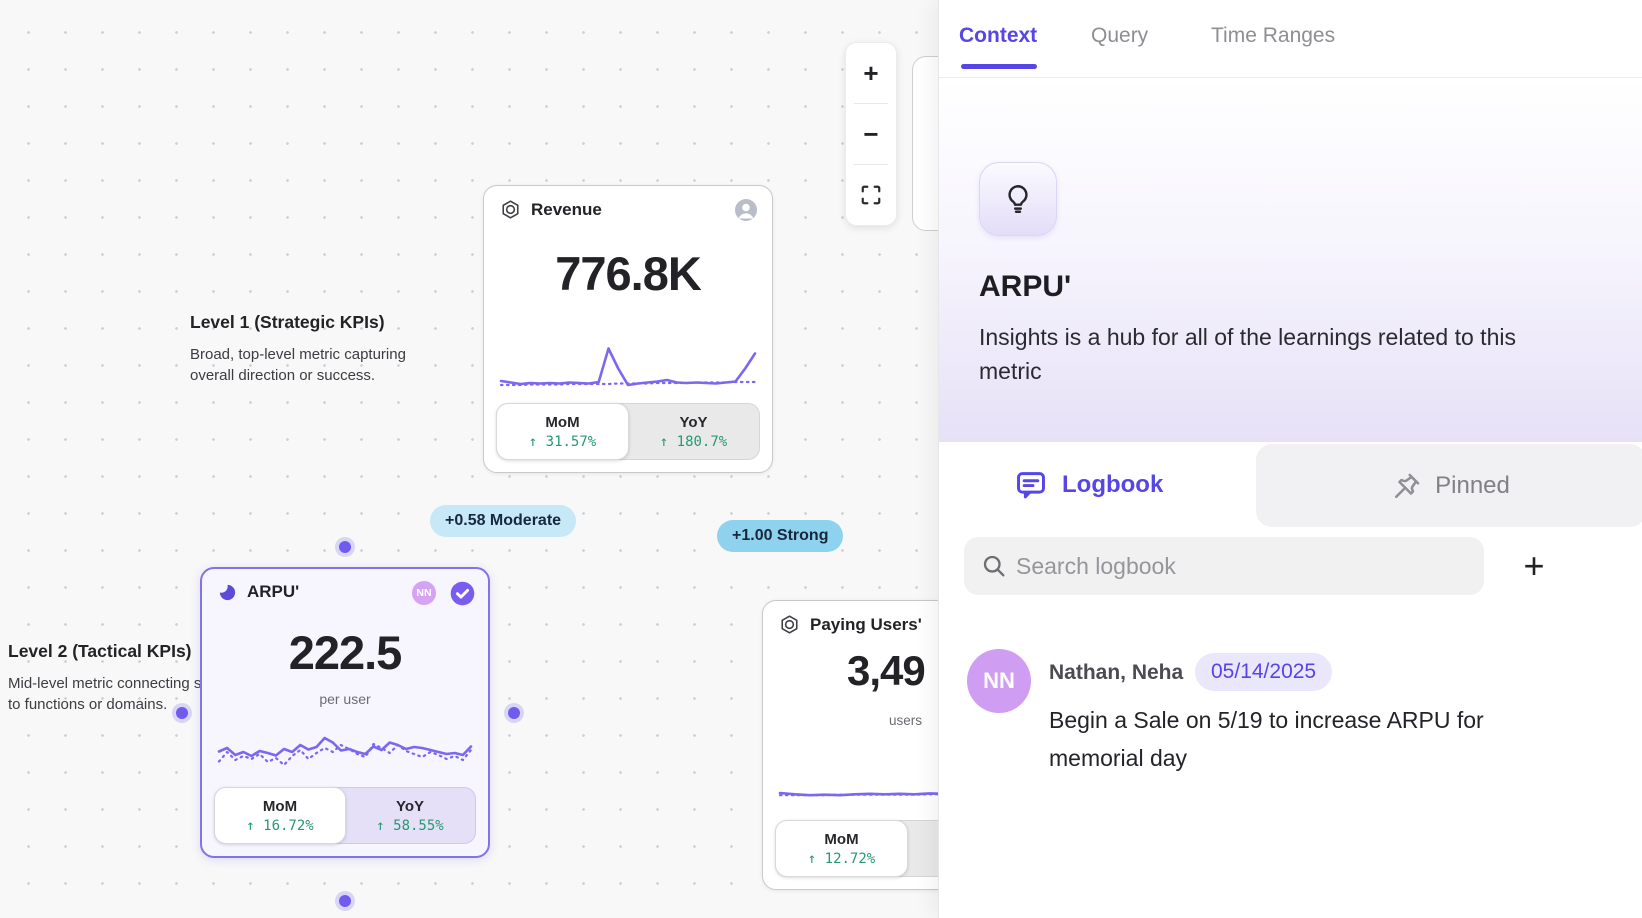 The width and height of the screenshot is (1642, 918). What do you see at coordinates (746, 210) in the screenshot?
I see `owner-avatar-icon` at bounding box center [746, 210].